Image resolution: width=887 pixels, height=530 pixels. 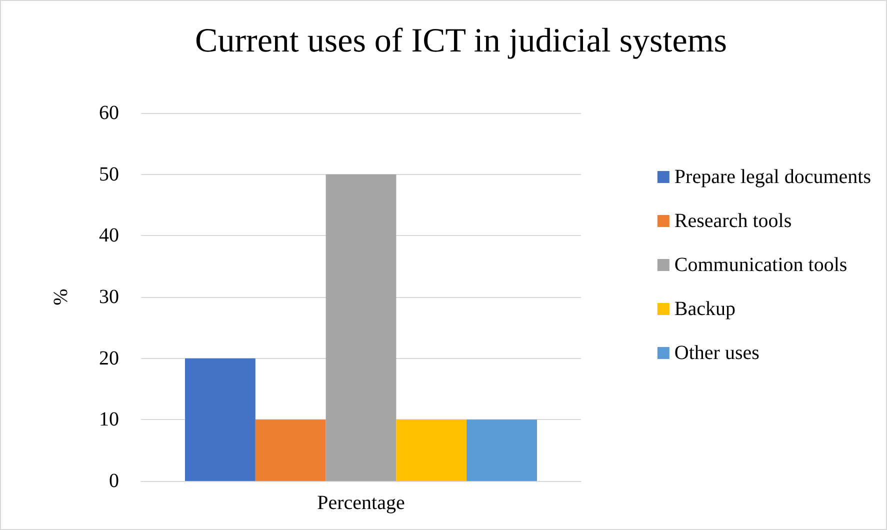 I want to click on y-tick-label: 30, so click(x=109, y=297).